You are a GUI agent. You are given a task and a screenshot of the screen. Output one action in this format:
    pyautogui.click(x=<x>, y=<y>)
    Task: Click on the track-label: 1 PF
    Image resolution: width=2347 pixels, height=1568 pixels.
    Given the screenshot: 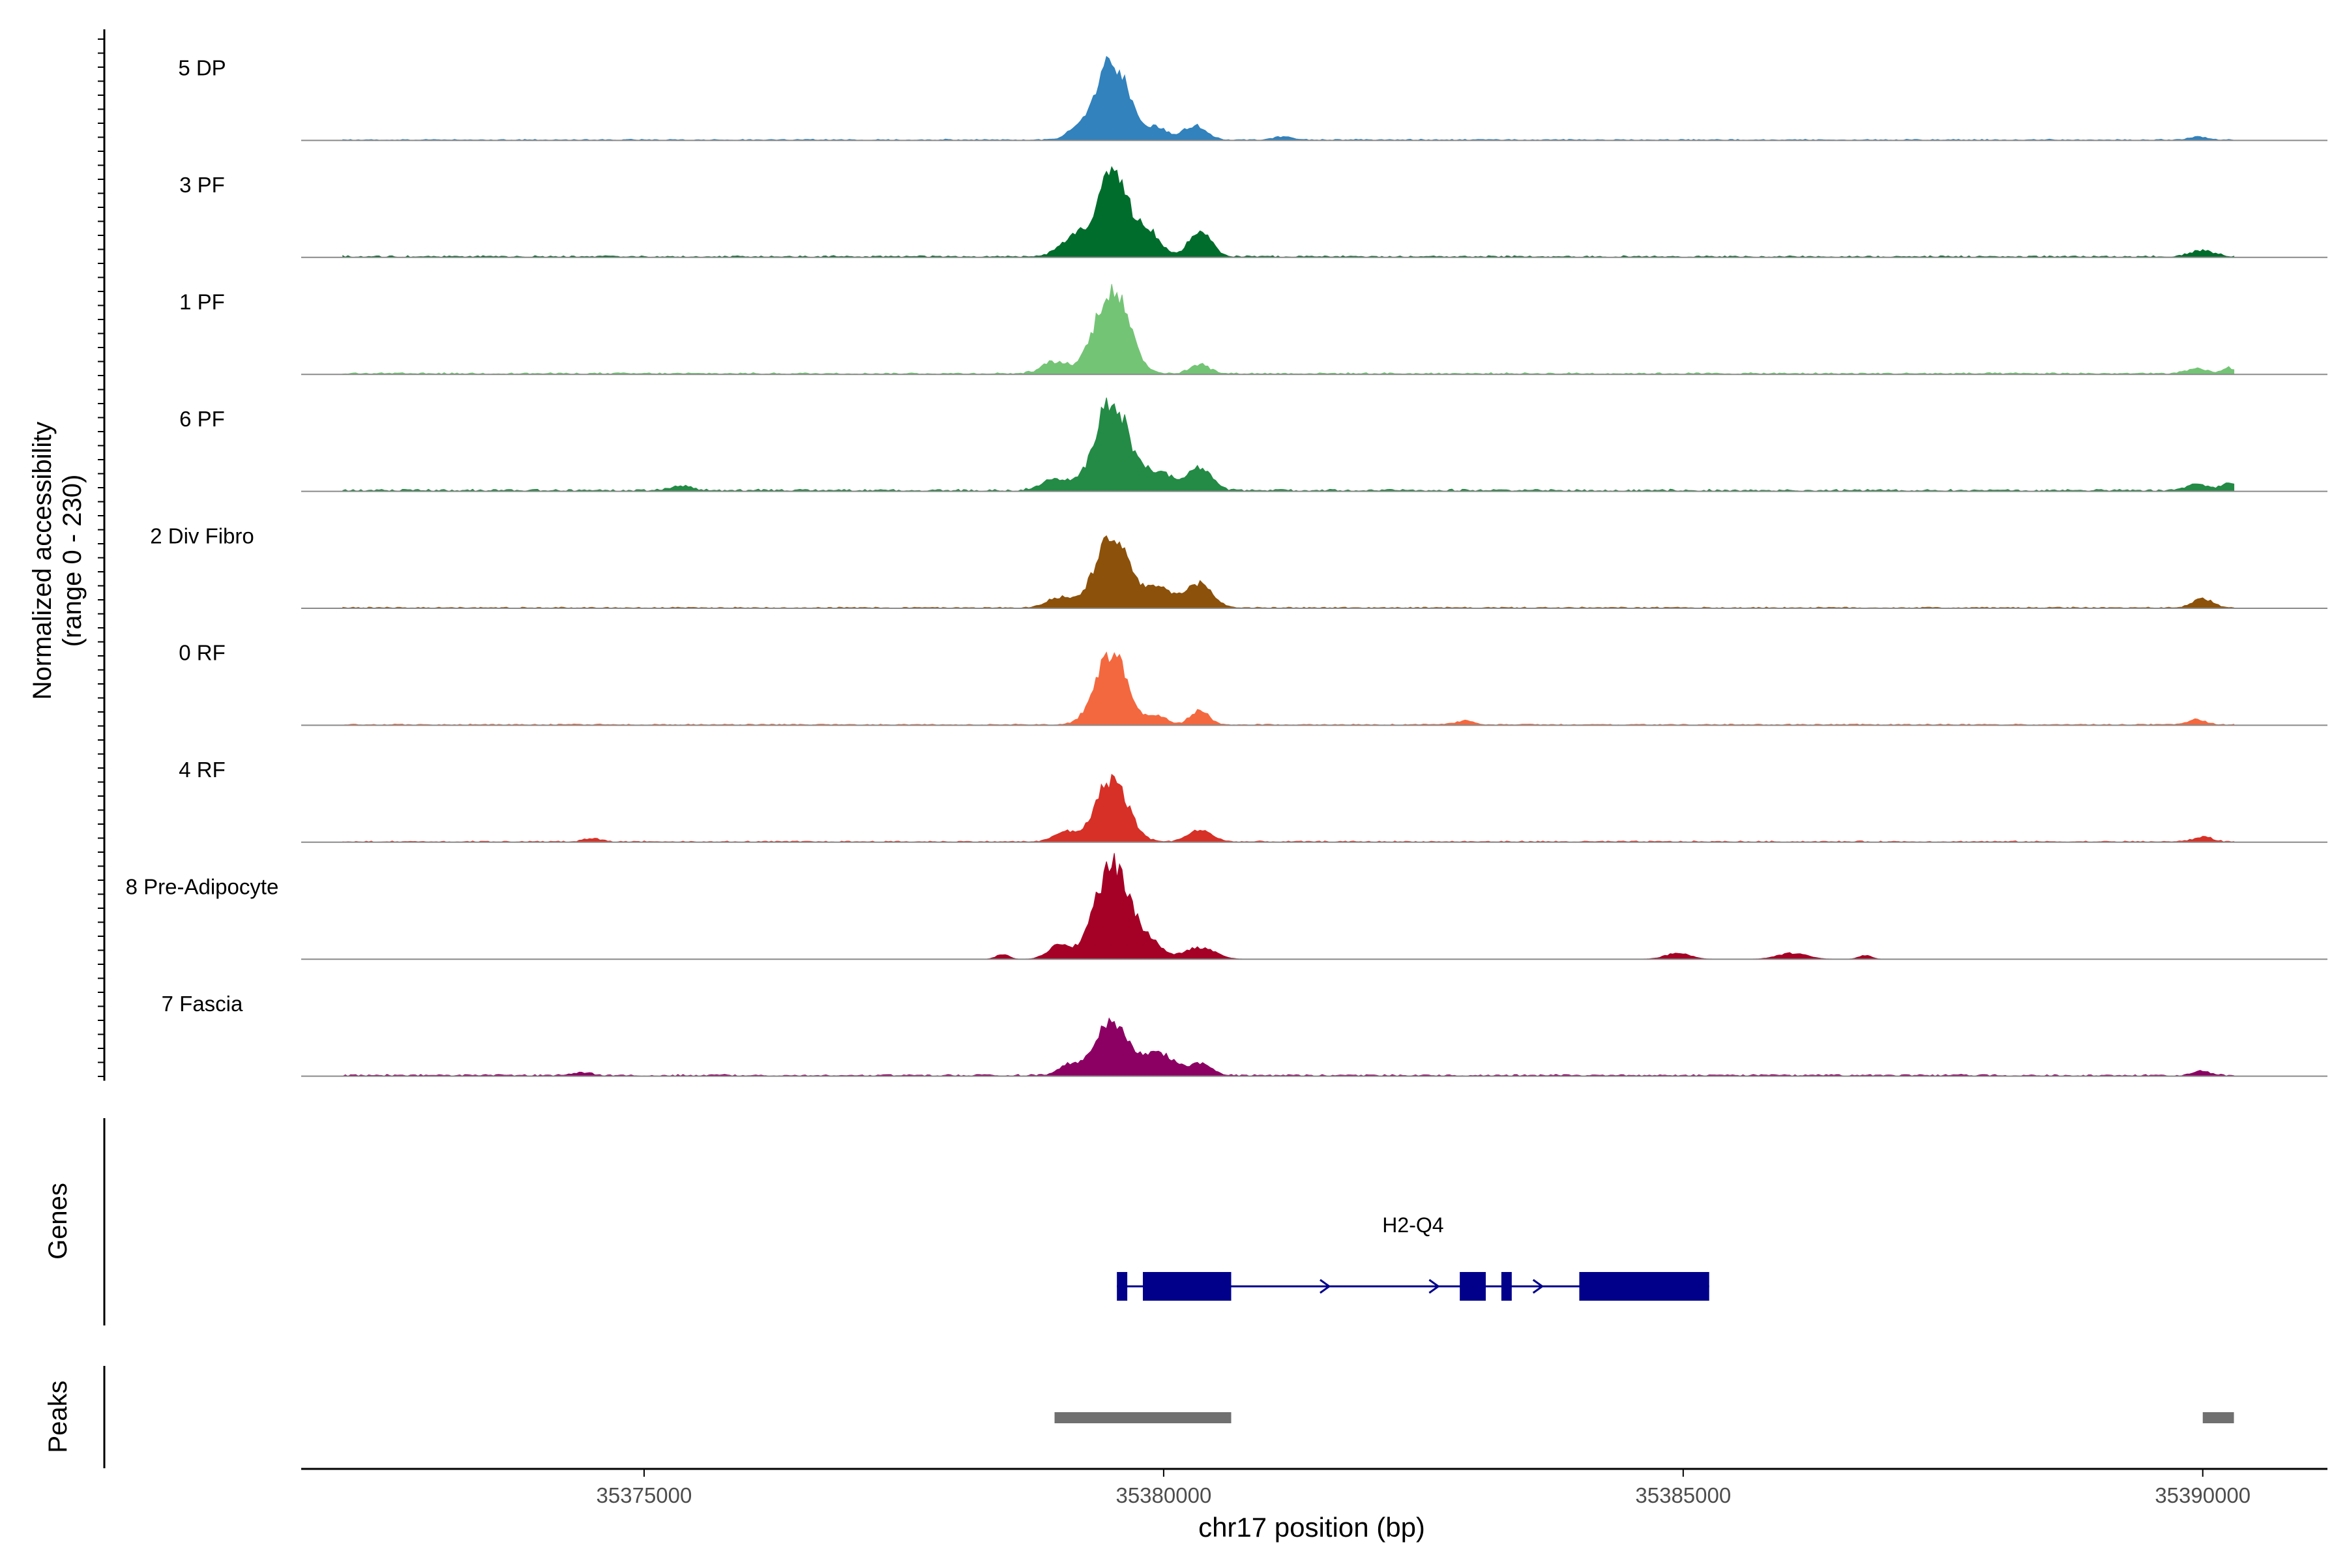 What is the action you would take?
    pyautogui.click(x=202, y=302)
    